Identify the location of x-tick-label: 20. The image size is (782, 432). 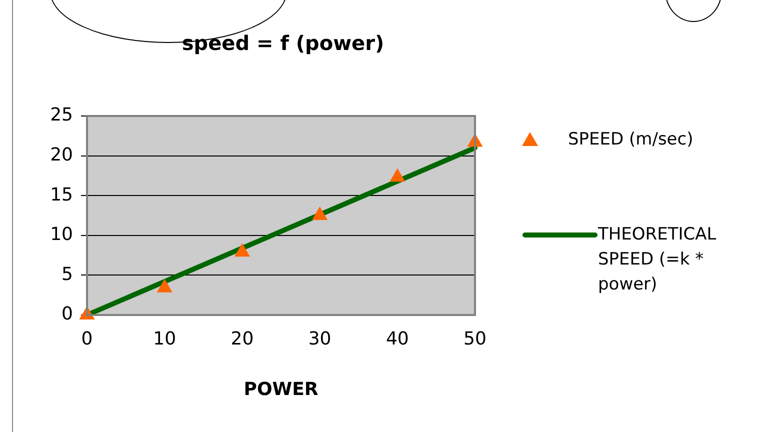
(242, 339).